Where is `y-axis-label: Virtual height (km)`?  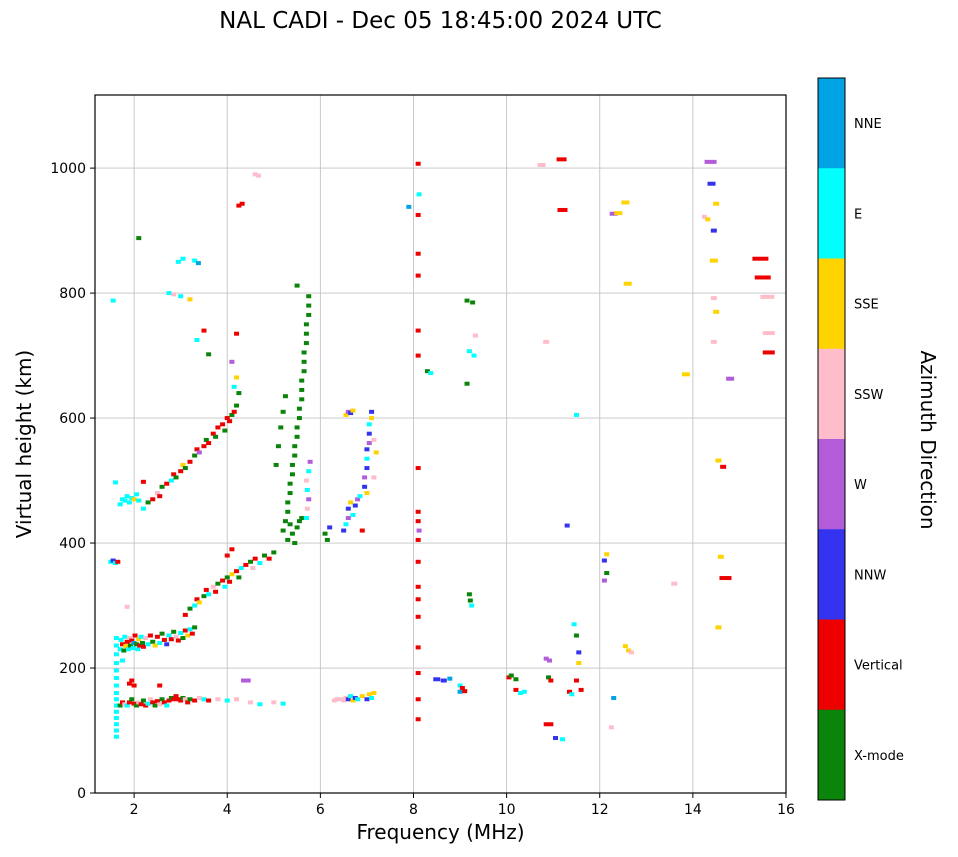
y-axis-label: Virtual height (km) is located at coordinates (24, 444).